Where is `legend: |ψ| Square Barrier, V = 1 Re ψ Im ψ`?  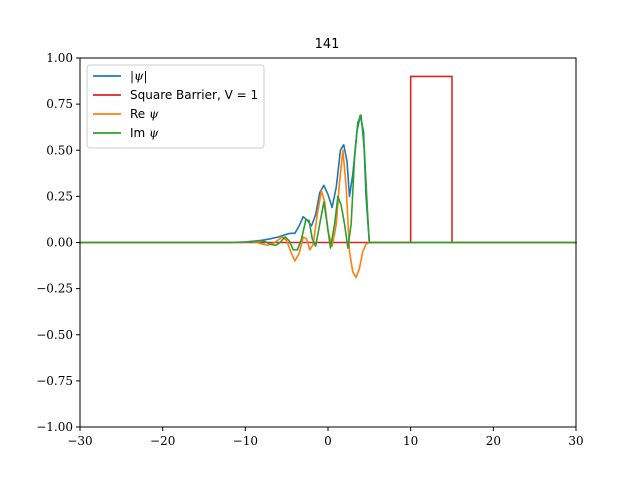 legend: |ψ| Square Barrier, V = 1 Re ψ Im ψ is located at coordinates (175, 106).